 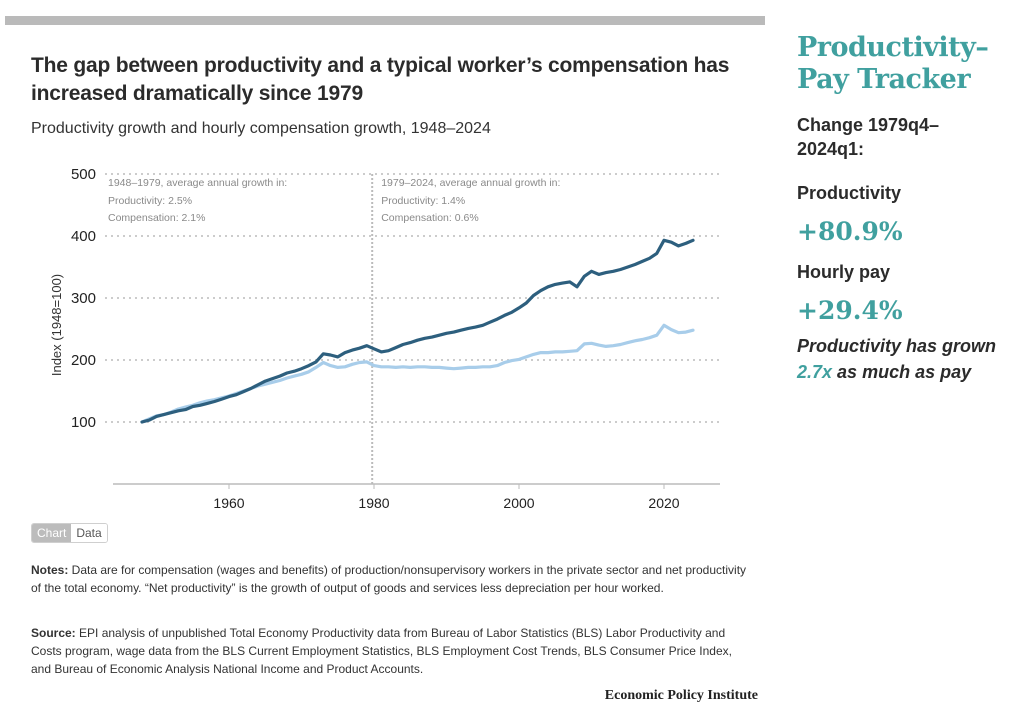 I want to click on summary-pre: Productivity has grown, so click(x=897, y=346).